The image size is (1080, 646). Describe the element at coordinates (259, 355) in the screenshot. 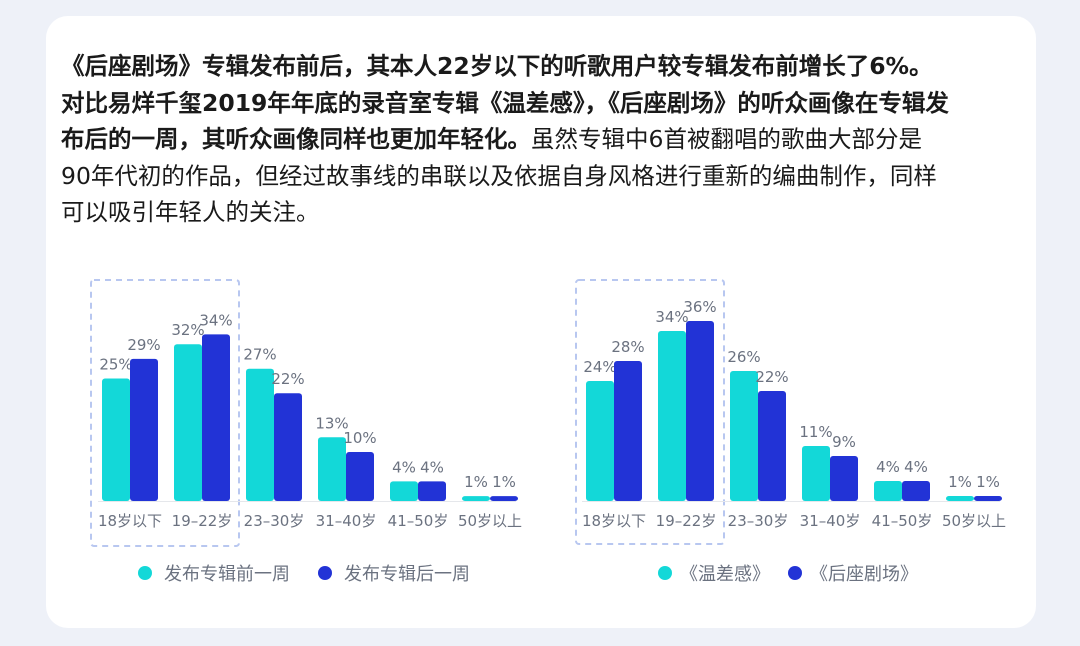

I see `data-label: 27%` at that location.